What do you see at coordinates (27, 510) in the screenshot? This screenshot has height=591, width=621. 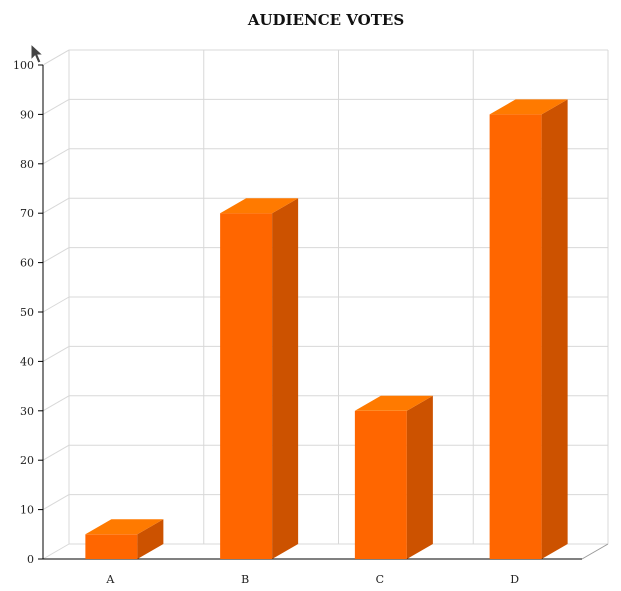 I see `y-tick-label: 10` at bounding box center [27, 510].